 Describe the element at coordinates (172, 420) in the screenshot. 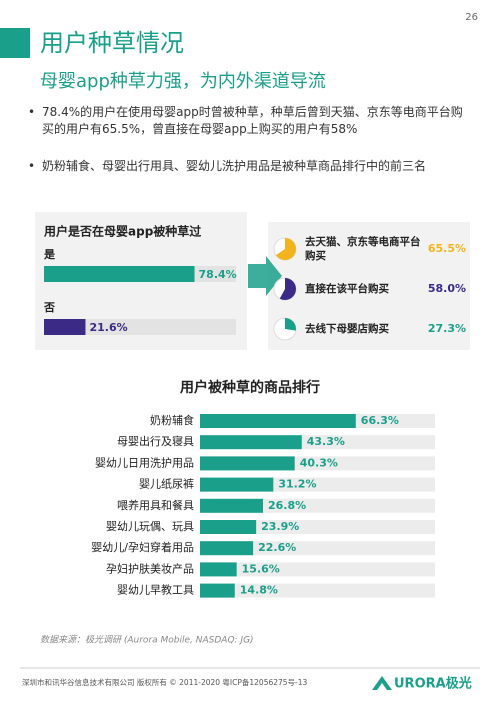

I see `category-label: 奶粉辅食` at that location.